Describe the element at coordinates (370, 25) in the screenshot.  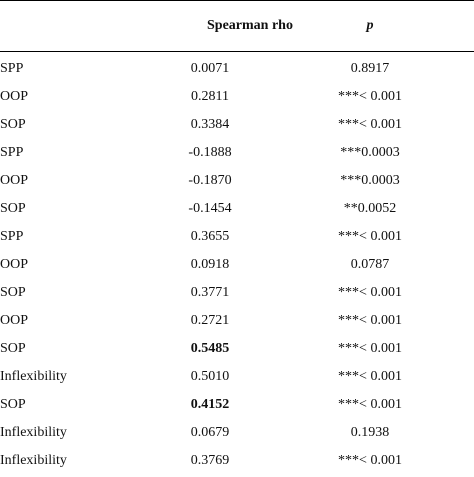
I see `header-p-value: p` at that location.